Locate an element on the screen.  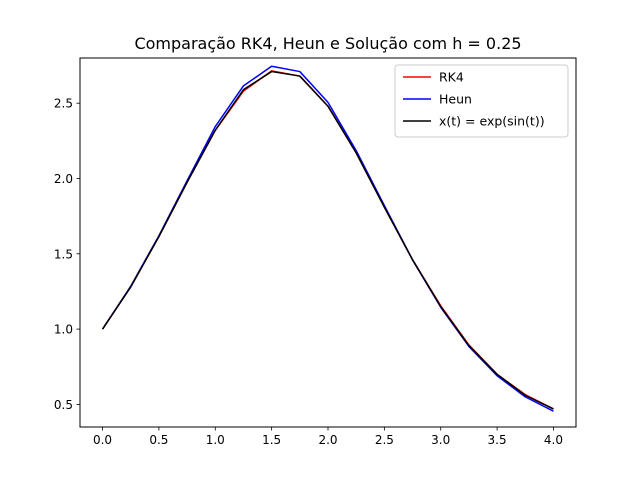
x-tick-label: 3.5 is located at coordinates (497, 440).